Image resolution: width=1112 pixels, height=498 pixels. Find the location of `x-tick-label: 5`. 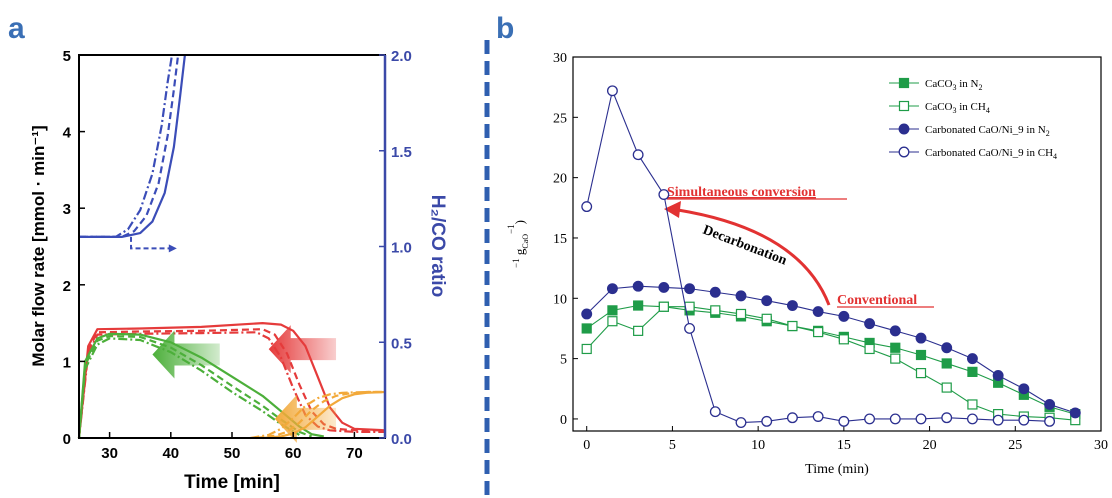

x-tick-label: 5 is located at coordinates (672, 445).